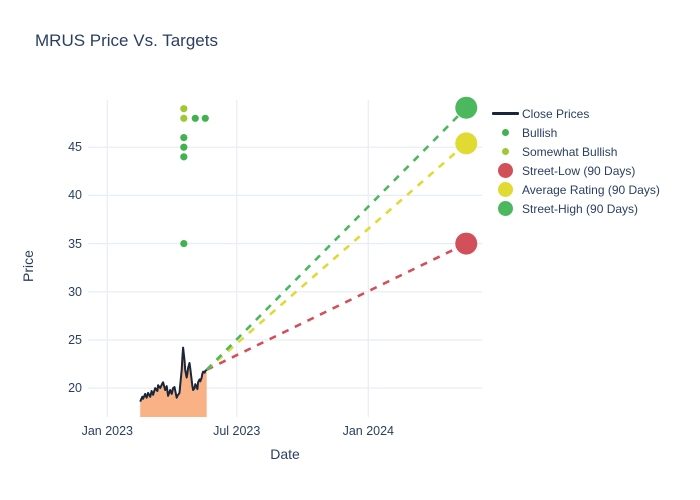 This screenshot has width=700, height=500. Describe the element at coordinates (505, 132) in the screenshot. I see `bullish-dot-icon` at that location.